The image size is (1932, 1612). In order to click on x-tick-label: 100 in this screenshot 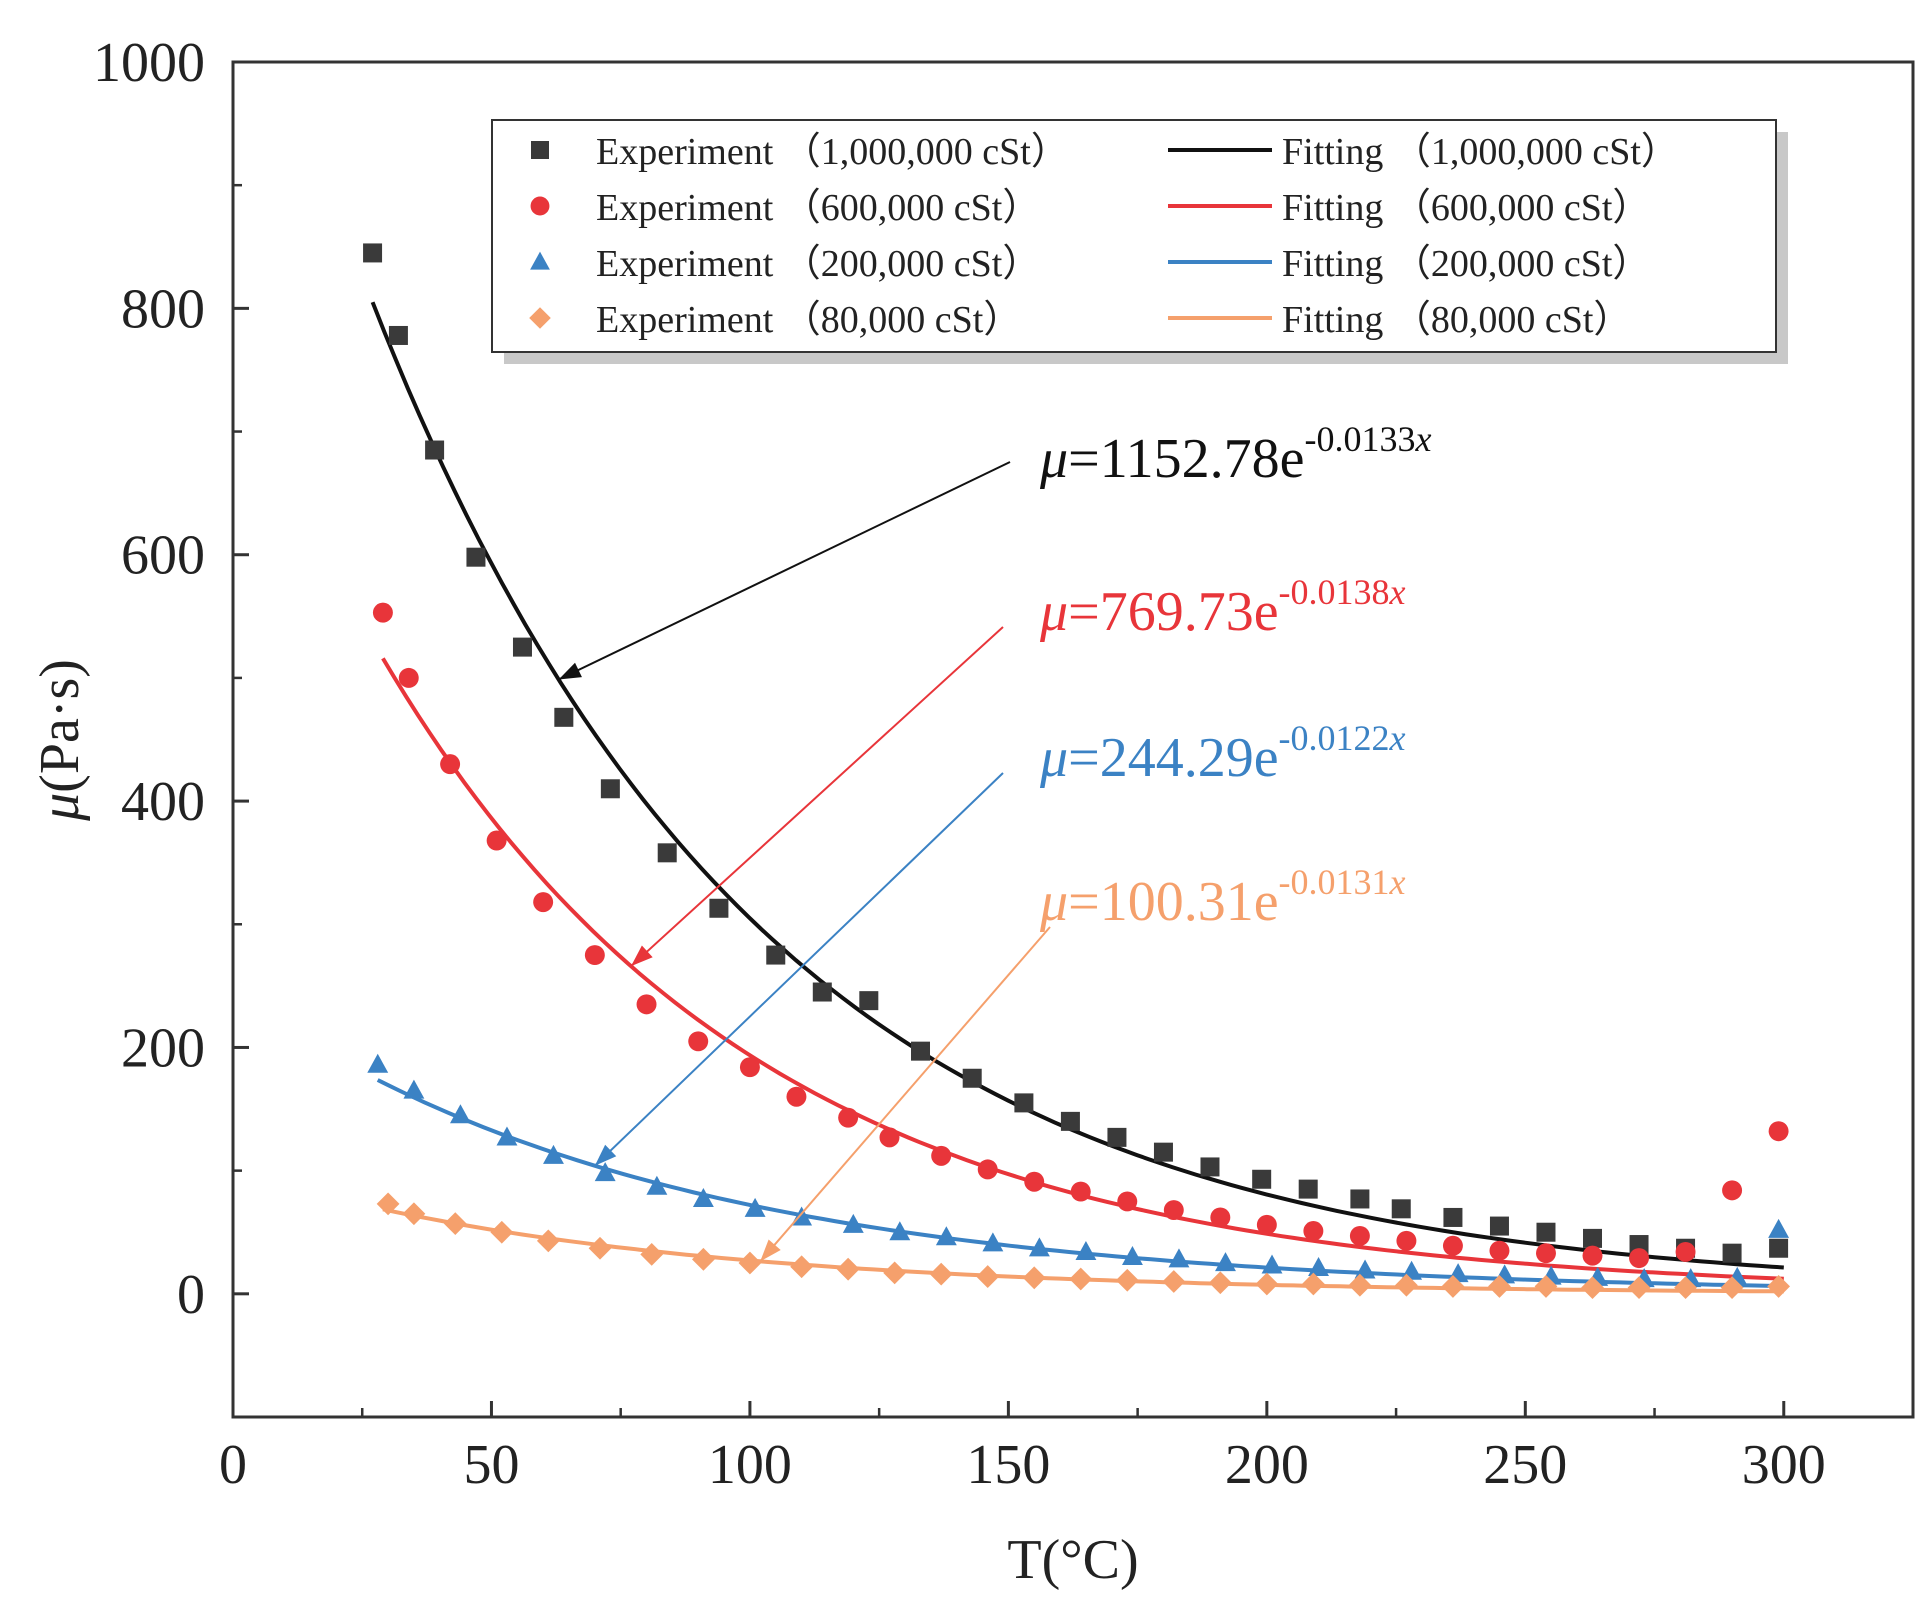, I will do `click(750, 1465)`.